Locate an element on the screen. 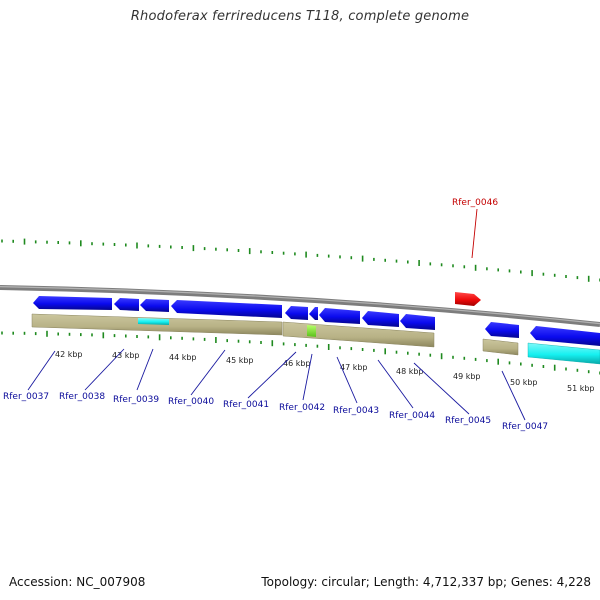 The height and width of the screenshot is (600, 600). gene-label-rfer-0044: Rfer_0044 is located at coordinates (412, 416).